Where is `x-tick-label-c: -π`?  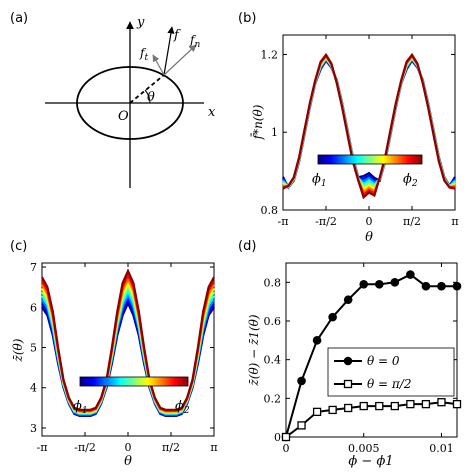
x-tick-label-c: -π is located at coordinates (42, 447).